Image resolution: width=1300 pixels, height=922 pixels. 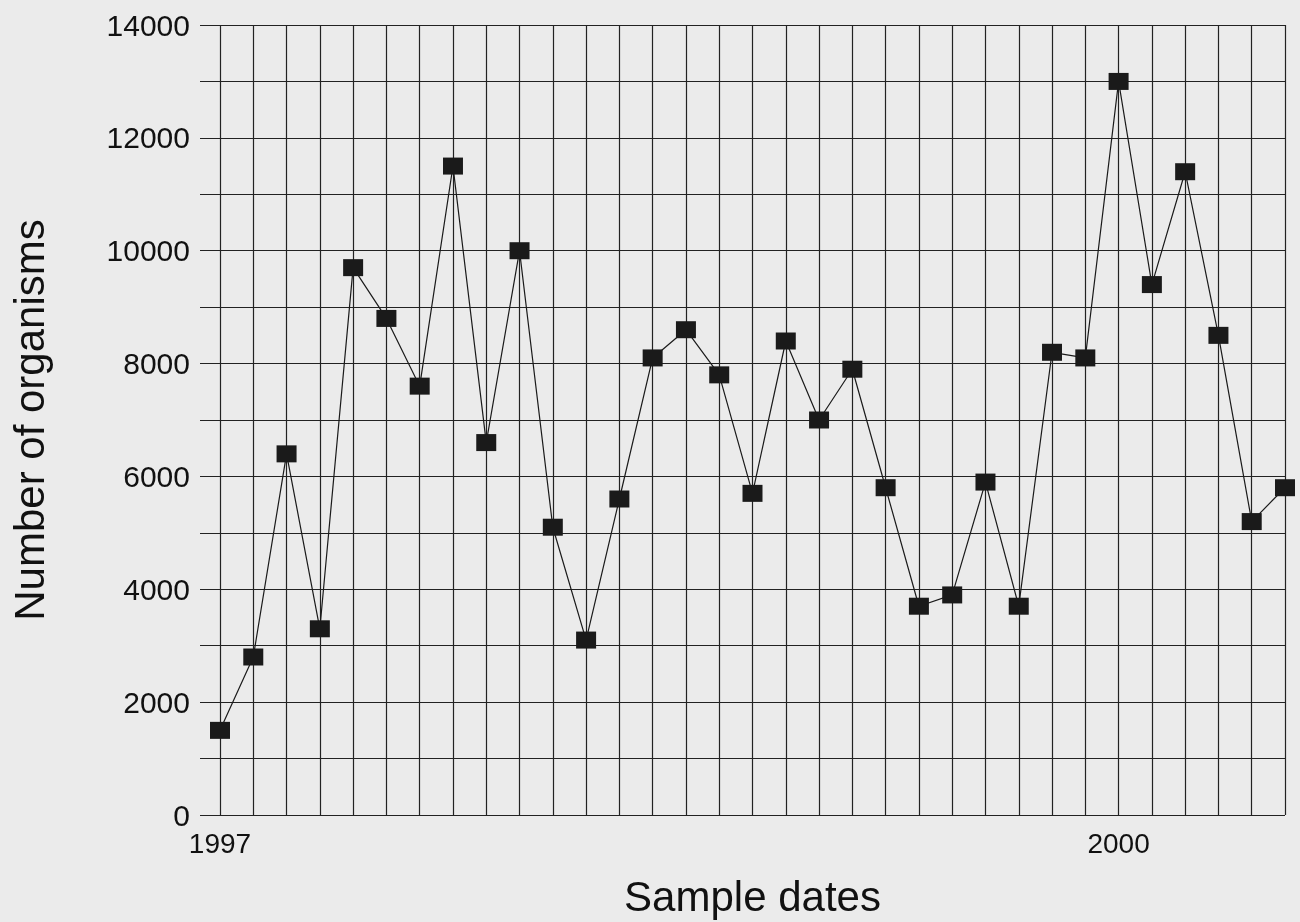 What do you see at coordinates (156, 364) in the screenshot?
I see `y-tick-label: 8000` at bounding box center [156, 364].